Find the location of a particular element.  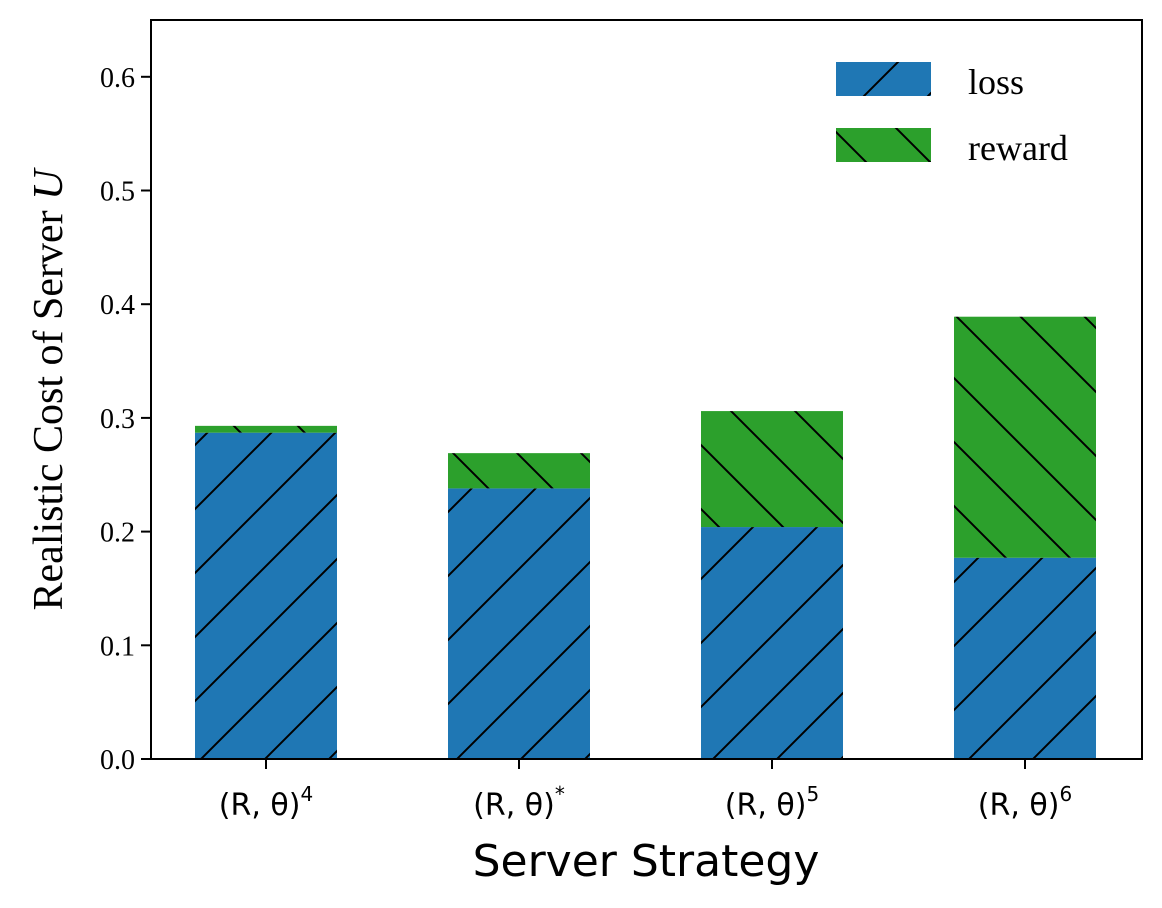

y-tick-label: 0.1 is located at coordinates (117, 646).